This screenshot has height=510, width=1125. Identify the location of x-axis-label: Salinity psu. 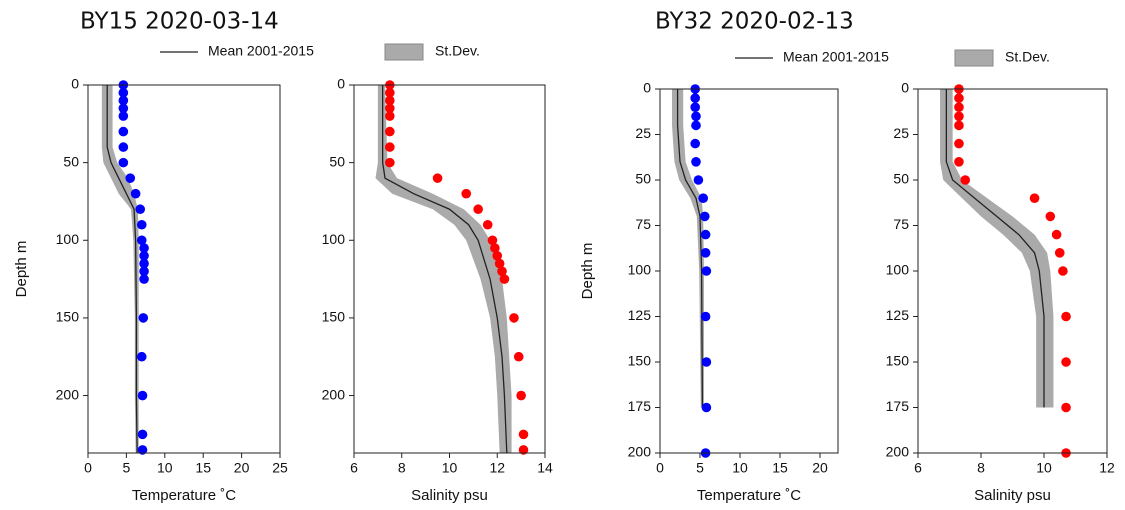
(1012, 495).